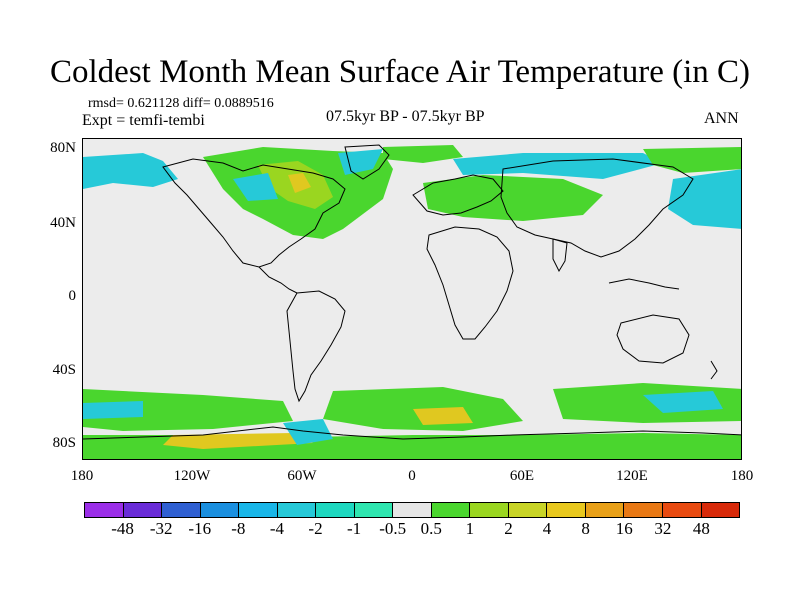 The image size is (800, 600). I want to click on colorbar-label: -1, so click(354, 528).